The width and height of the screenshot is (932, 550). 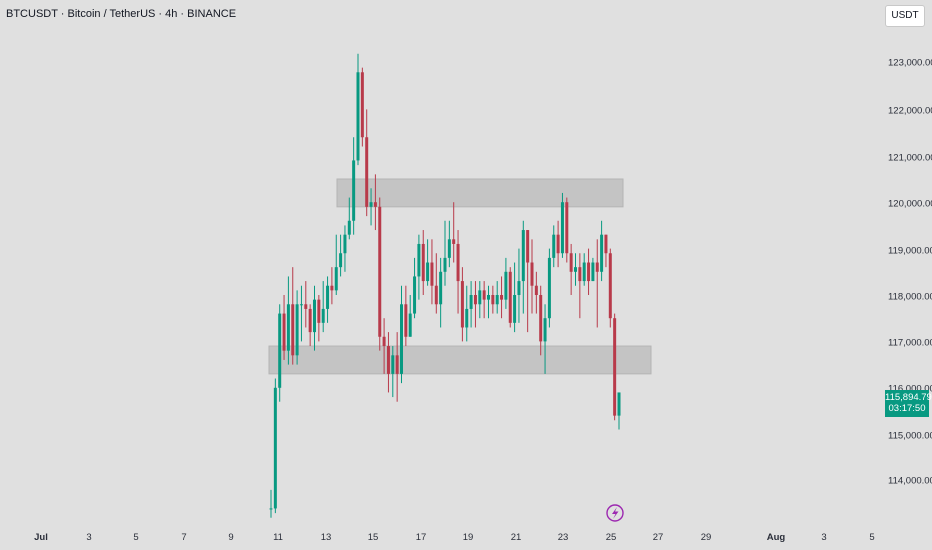 What do you see at coordinates (563, 537) in the screenshot?
I see `time-tick: 23` at bounding box center [563, 537].